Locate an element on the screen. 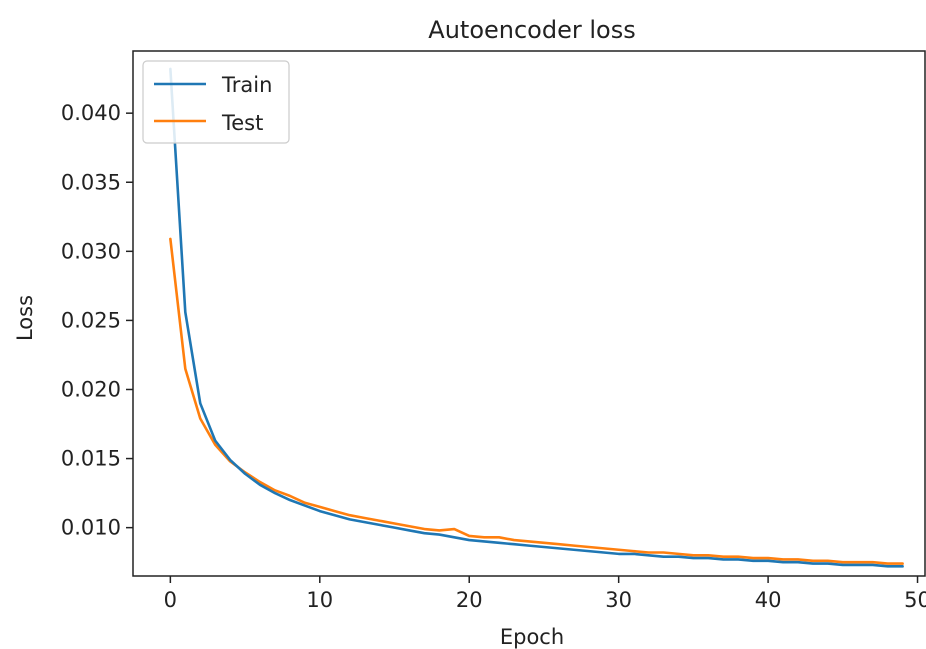  y-tick-label: 0.025 is located at coordinates (91, 320).